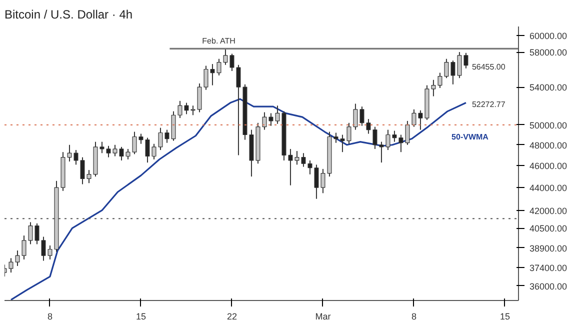 This screenshot has height=324, width=570. I want to click on y-tick-label: 54000.00, so click(549, 87).